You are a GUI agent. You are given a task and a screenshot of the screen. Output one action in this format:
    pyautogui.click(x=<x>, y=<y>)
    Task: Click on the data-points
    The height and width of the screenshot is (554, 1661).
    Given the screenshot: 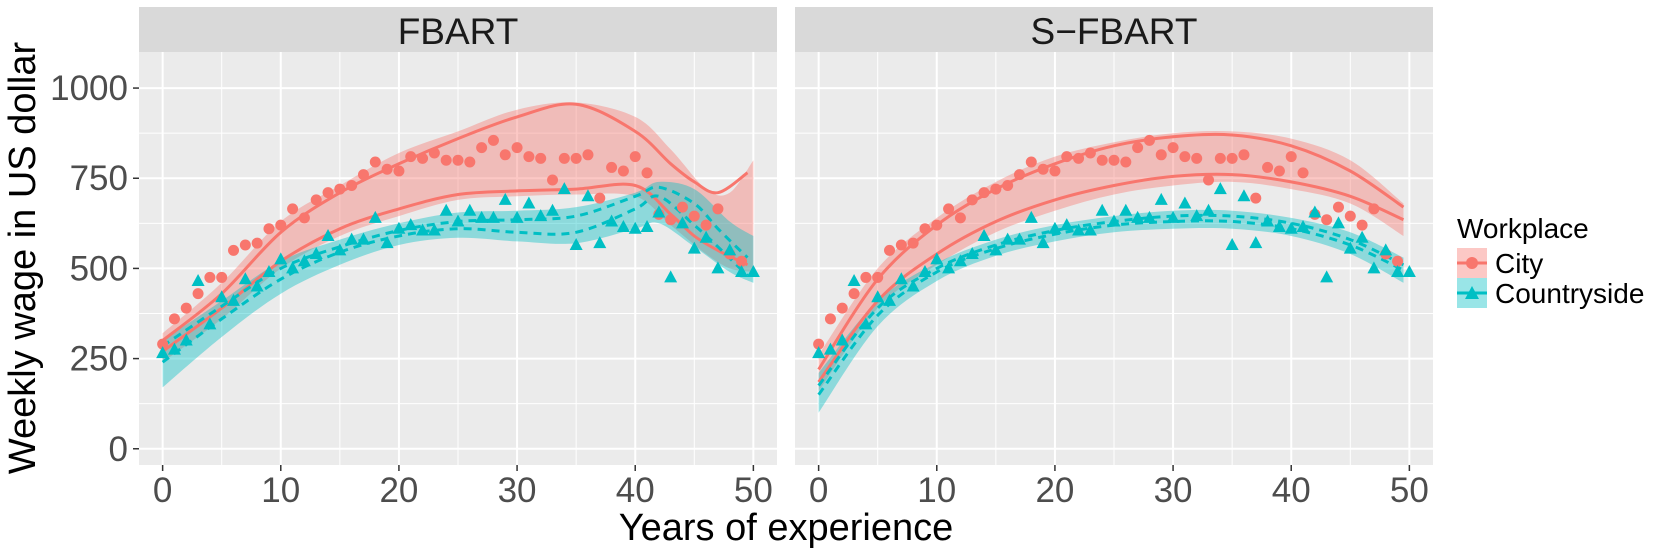 What is the action you would take?
    pyautogui.click(x=458, y=246)
    